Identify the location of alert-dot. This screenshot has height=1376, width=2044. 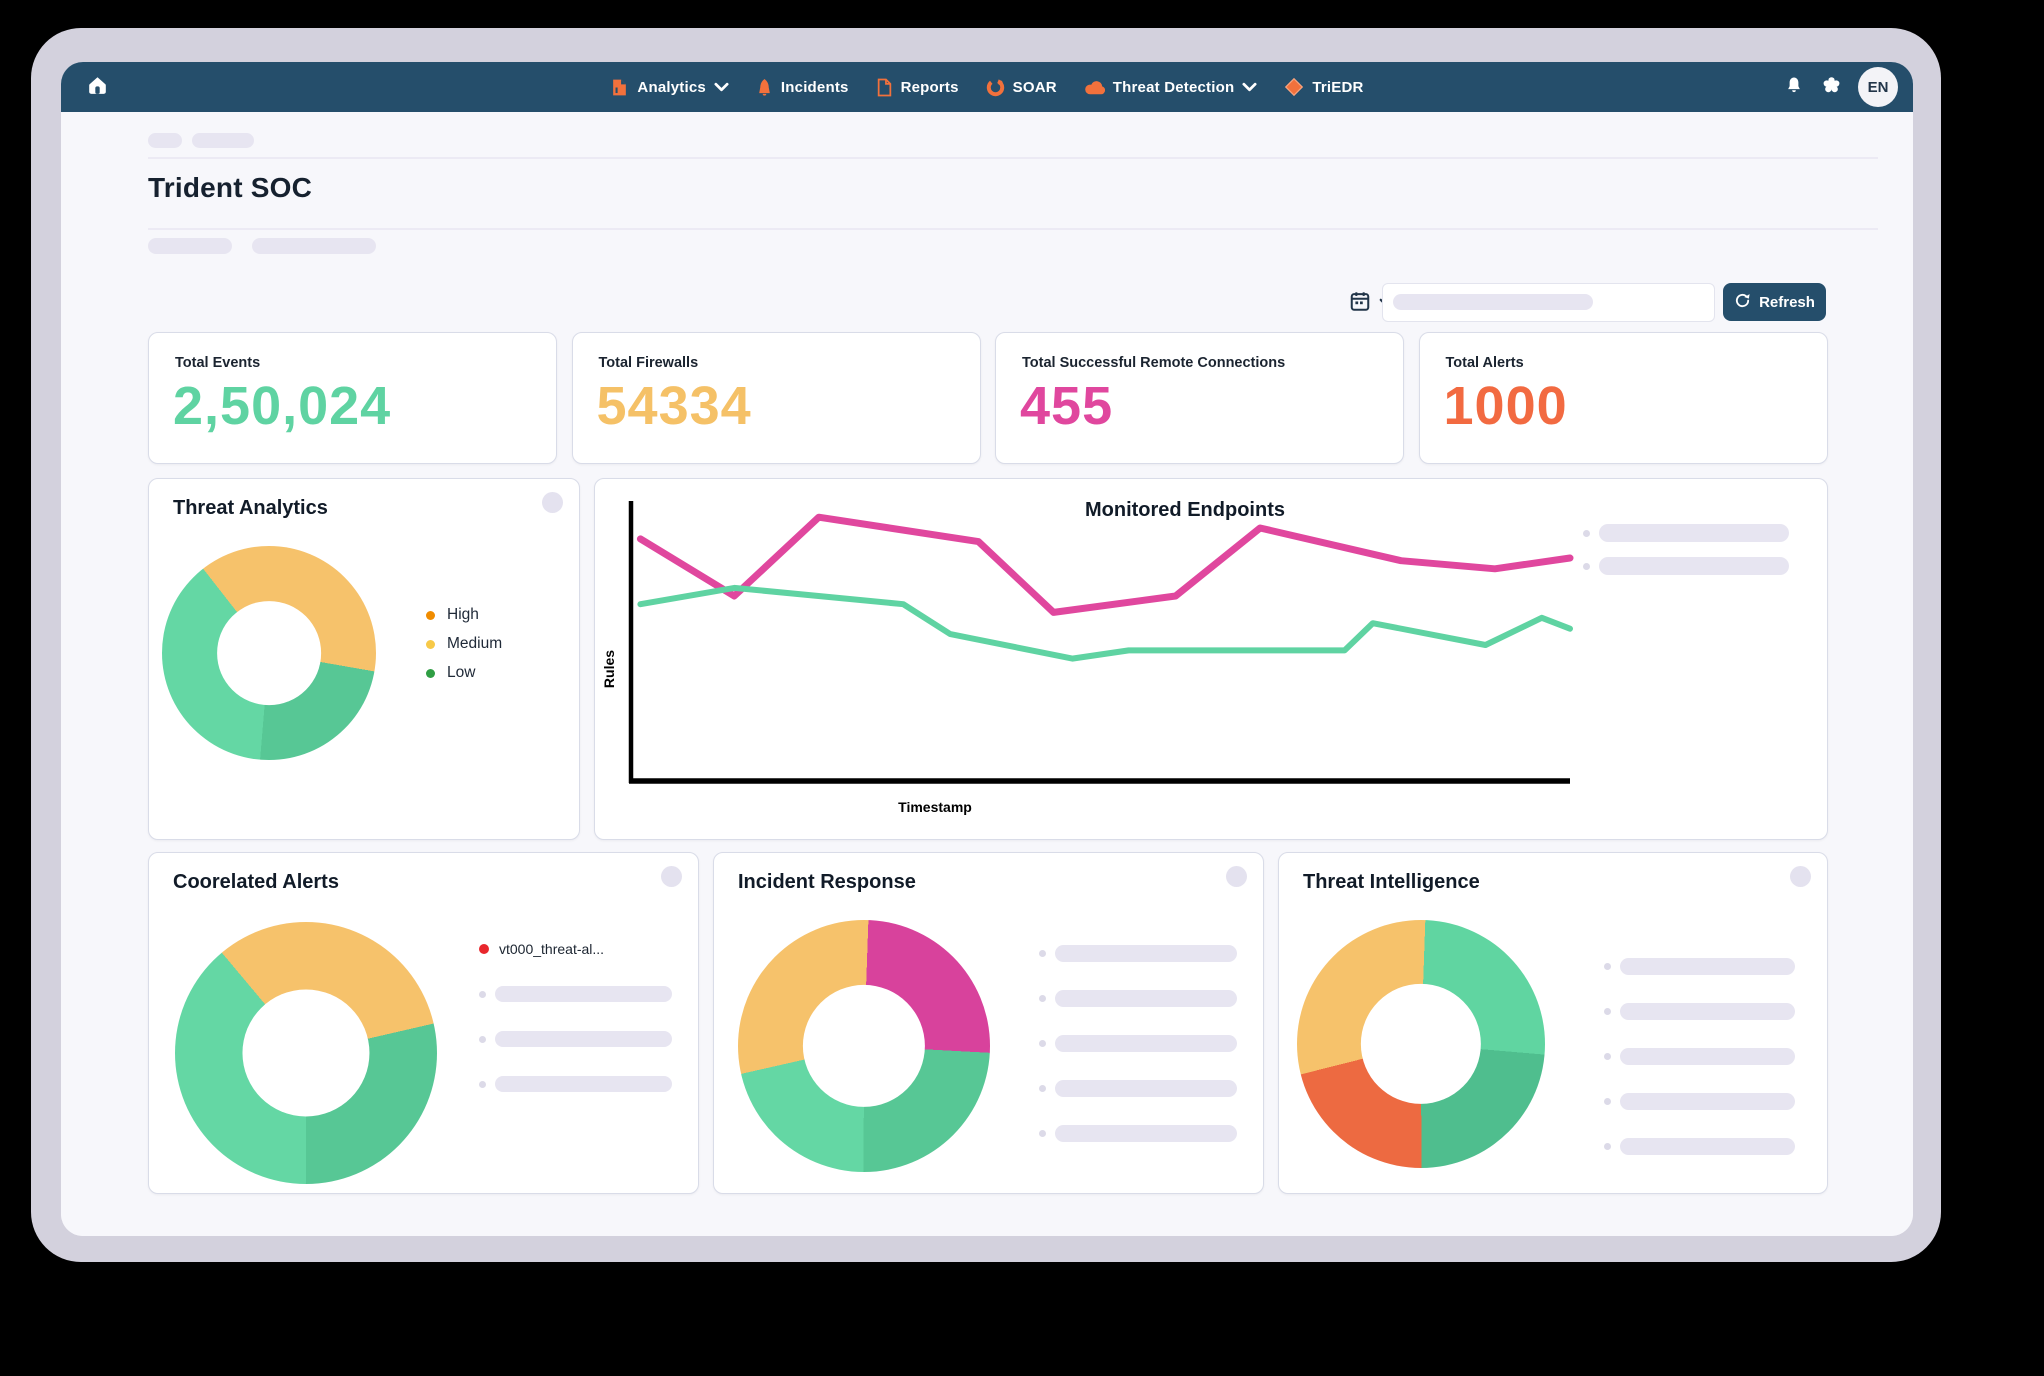
(484, 949).